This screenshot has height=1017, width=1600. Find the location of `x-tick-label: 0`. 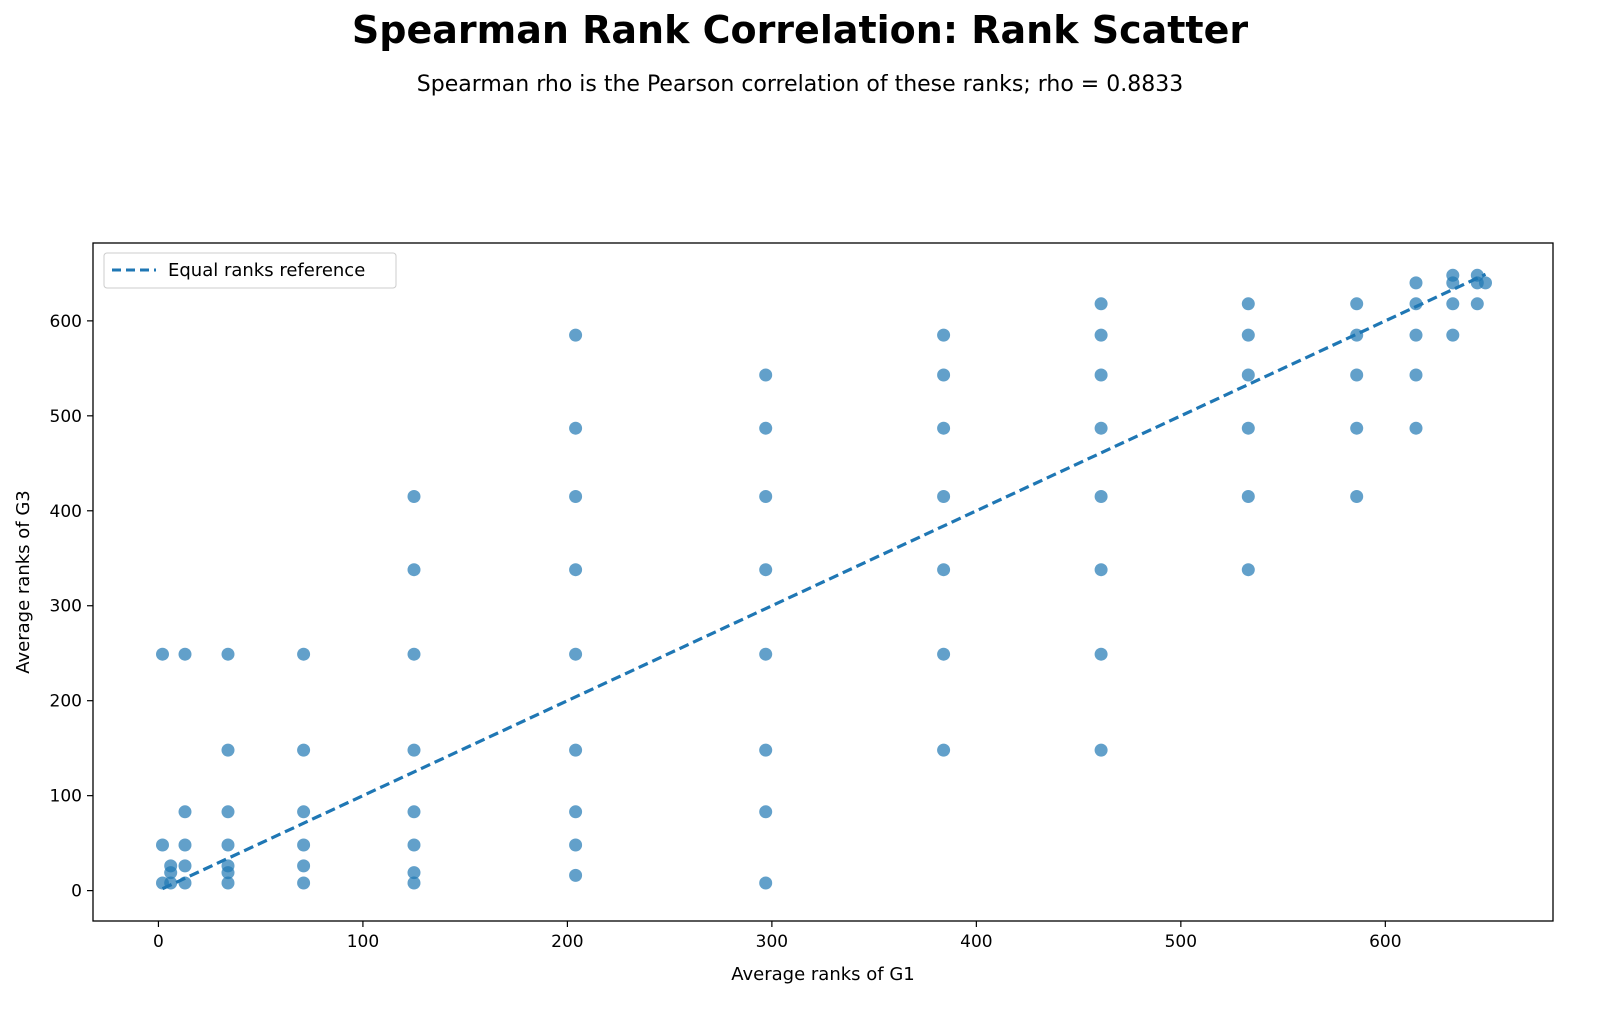

x-tick-label: 0 is located at coordinates (158, 942).